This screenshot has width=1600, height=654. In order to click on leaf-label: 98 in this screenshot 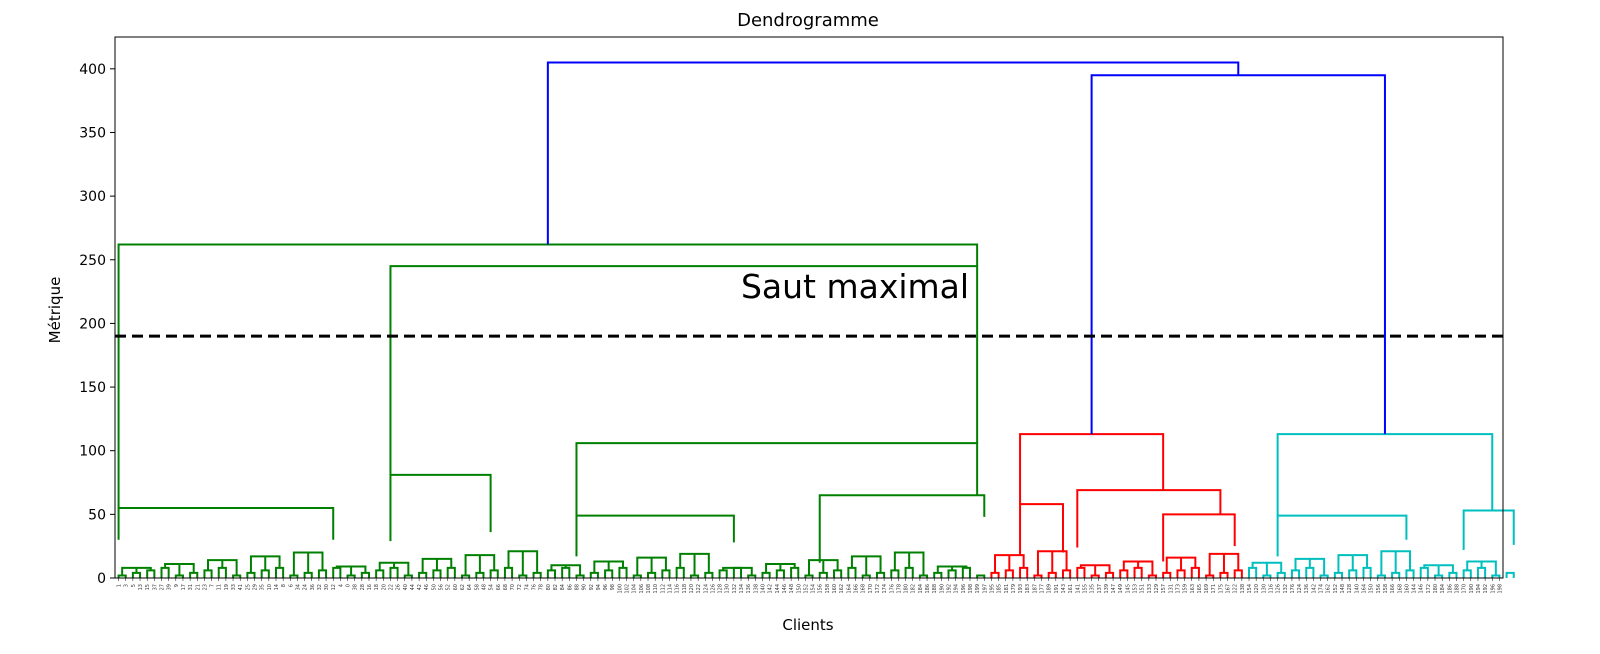, I will do `click(613, 587)`.